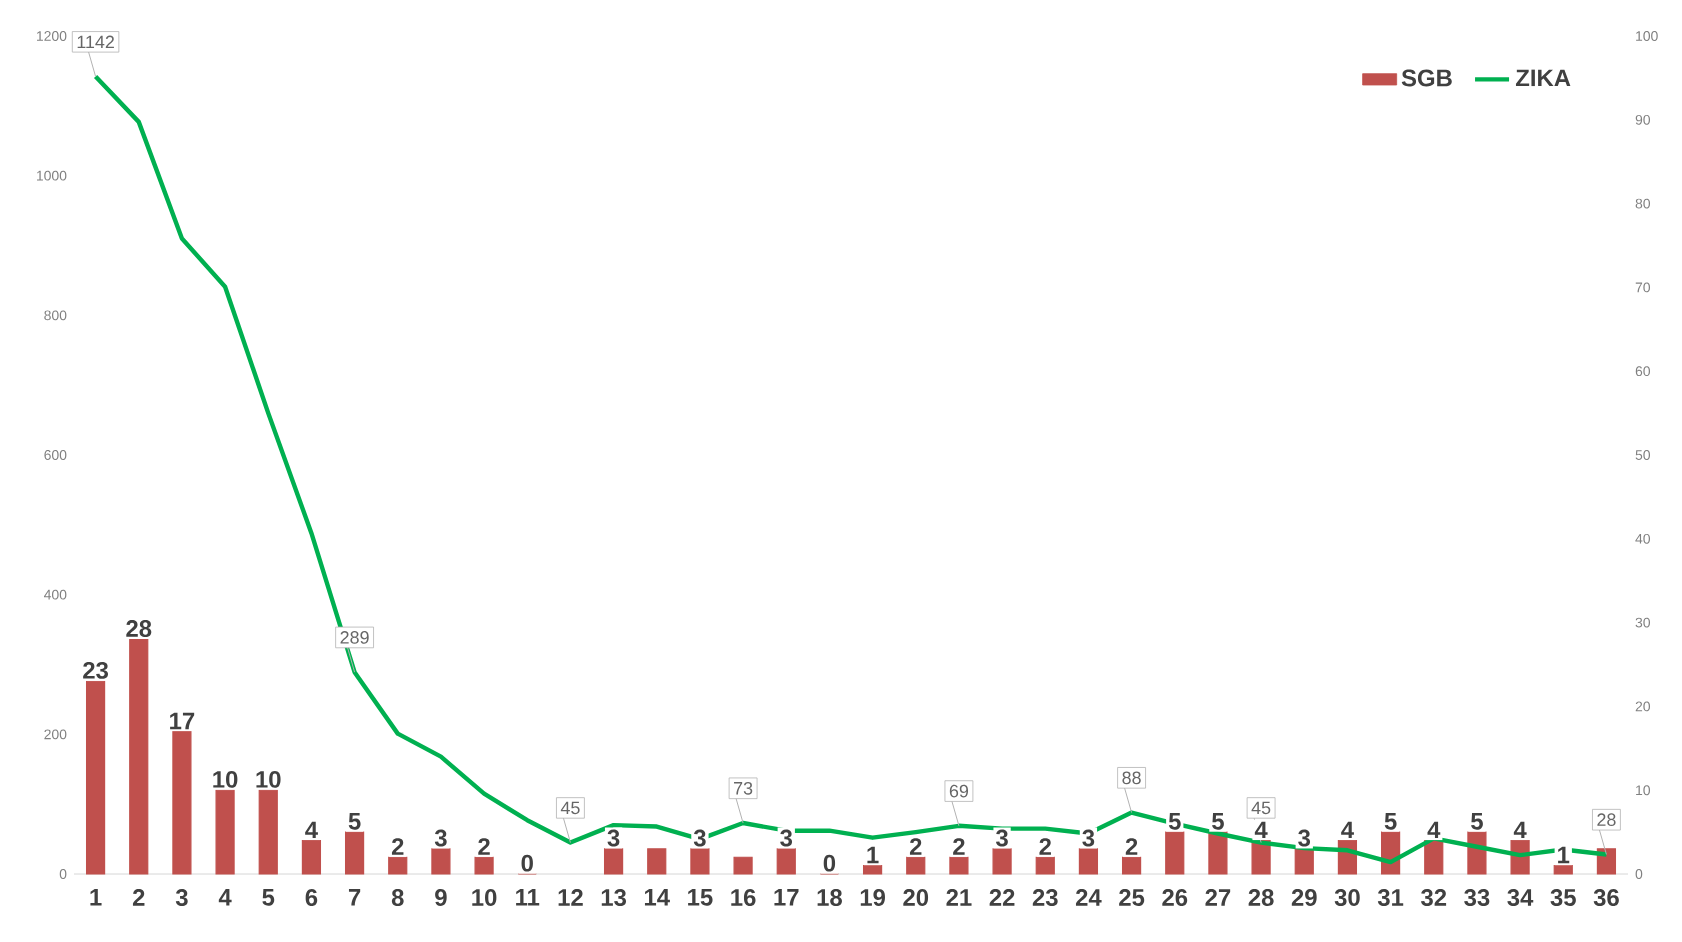  I want to click on x-tick-label: 22, so click(1002, 897).